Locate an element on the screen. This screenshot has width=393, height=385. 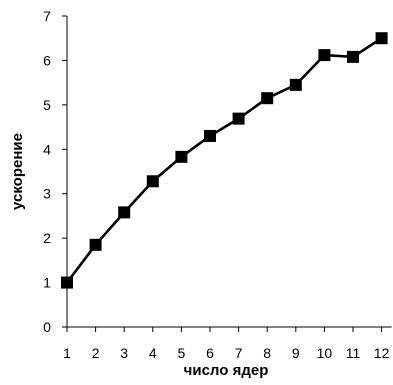
y-tick-label: 0 is located at coordinates (47, 327).